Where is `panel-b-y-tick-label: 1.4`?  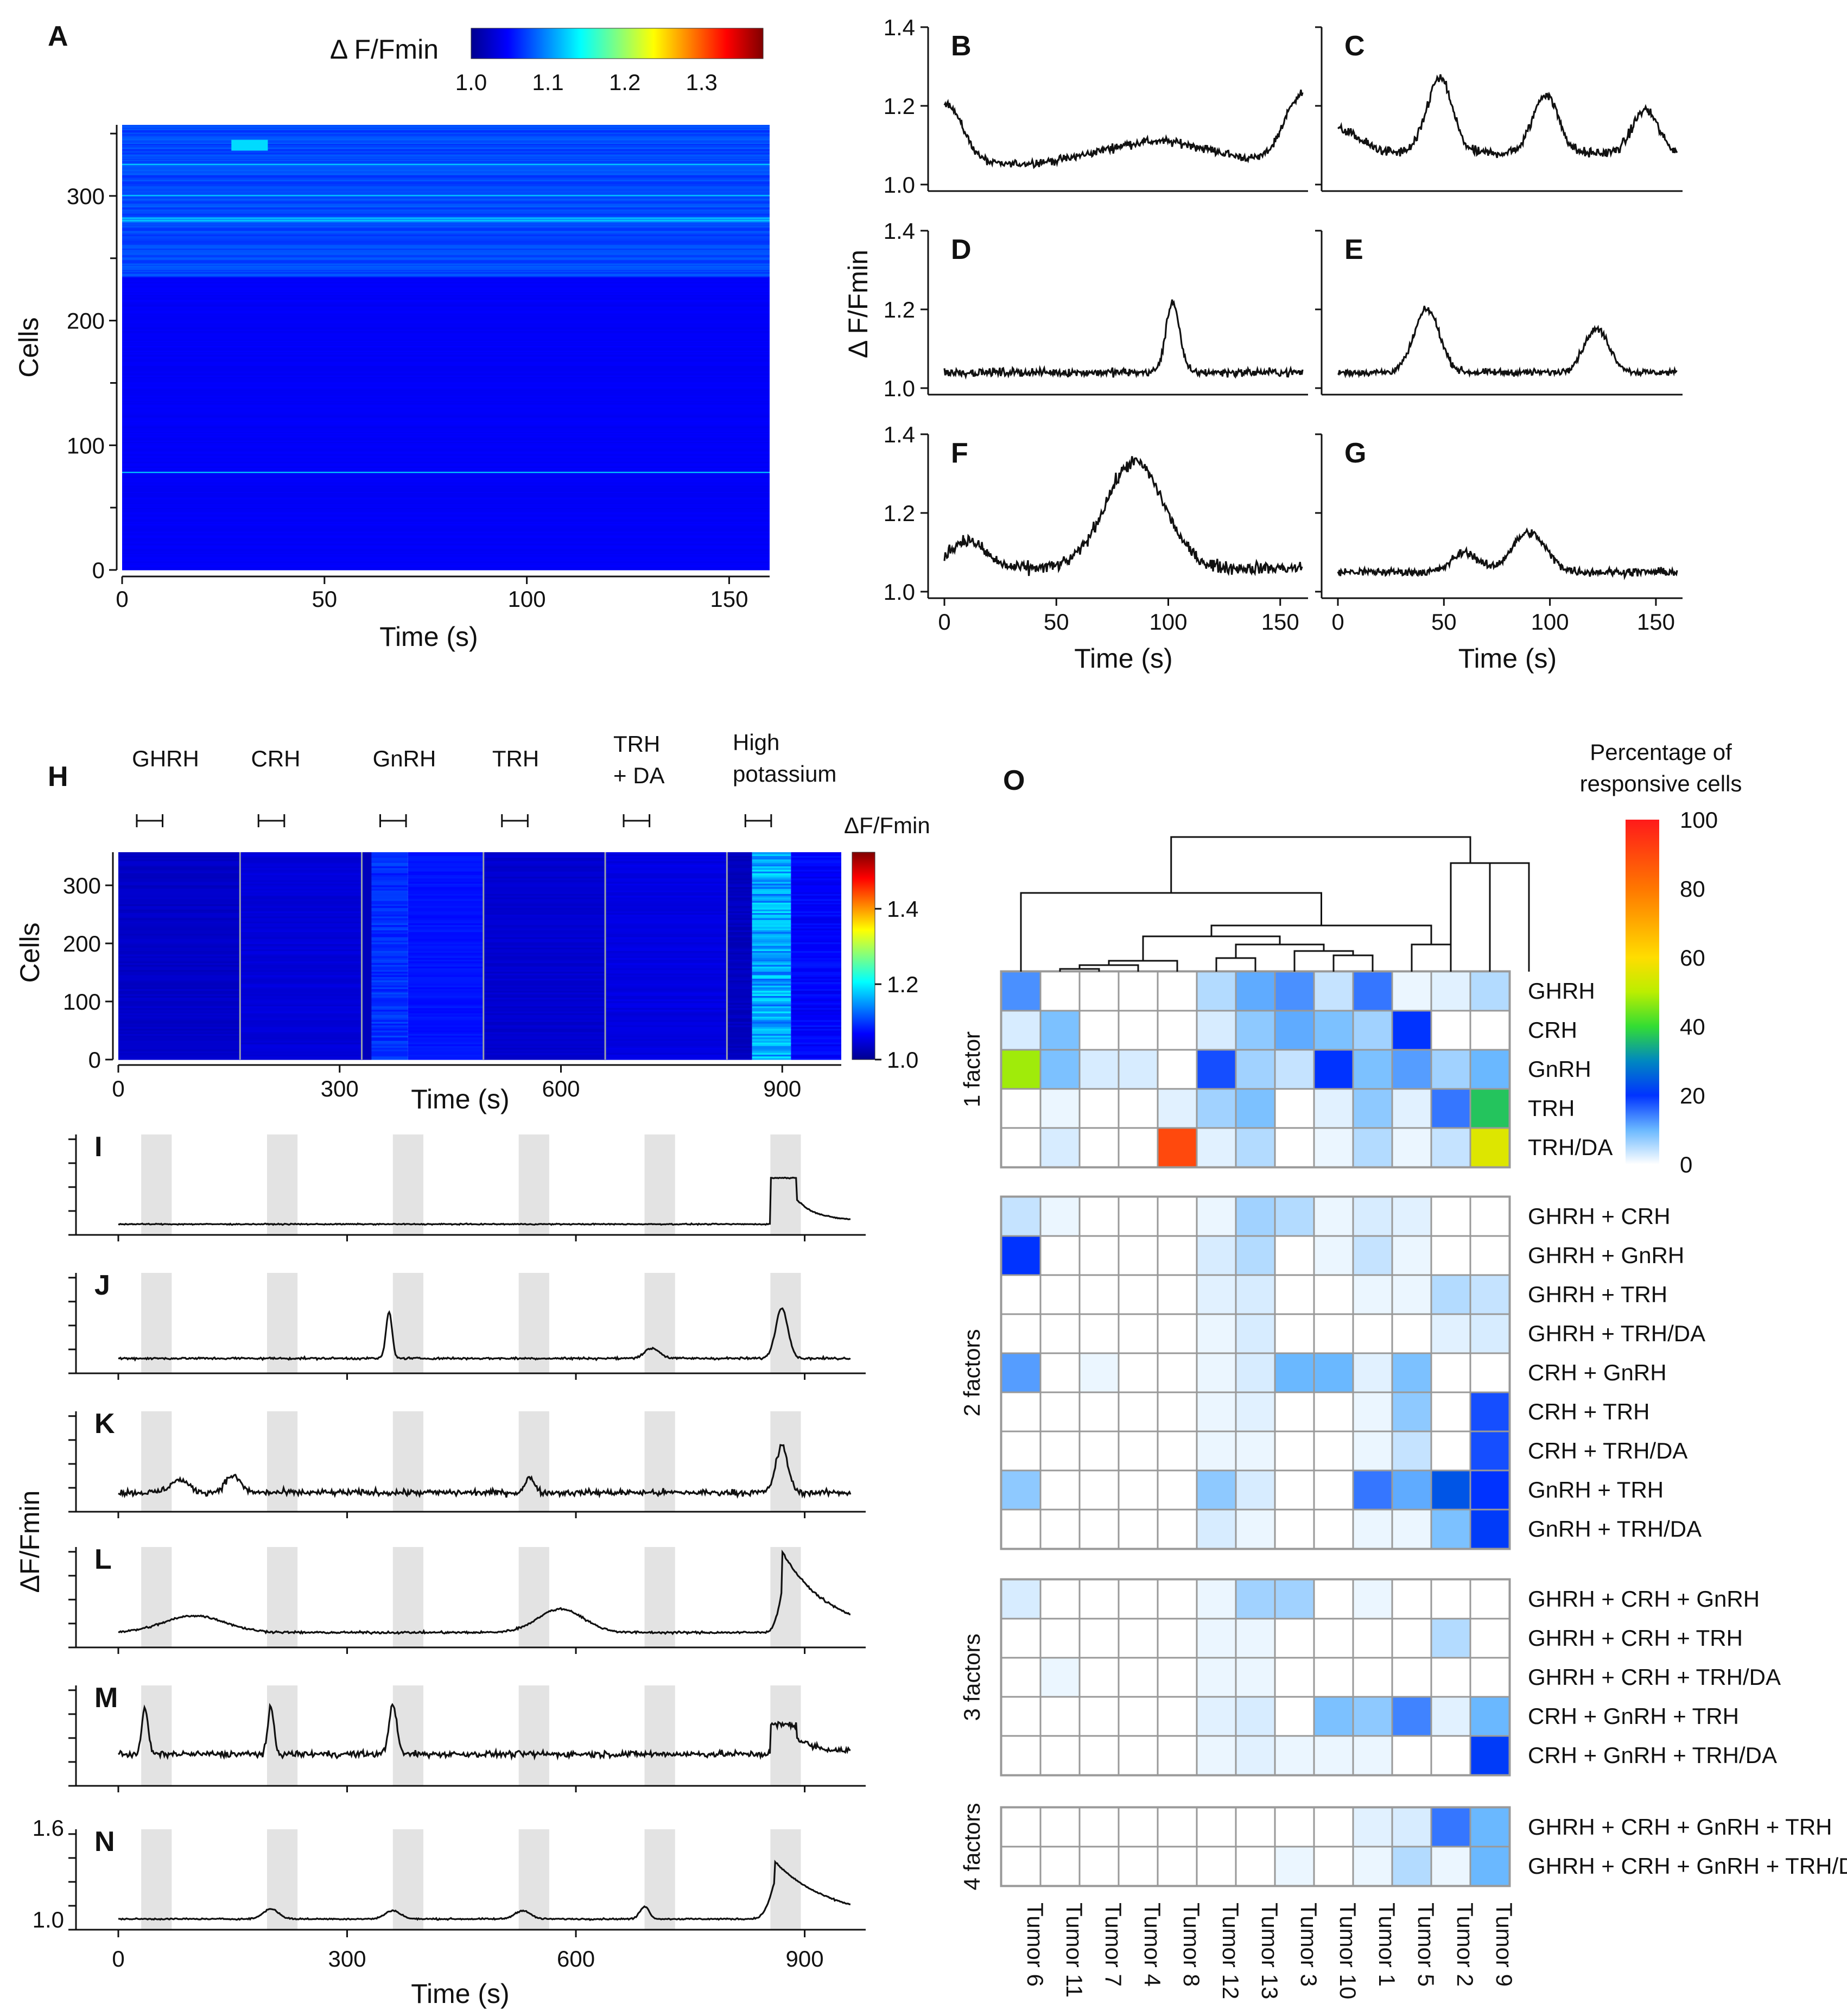
panel-b-y-tick-label: 1.4 is located at coordinates (899, 27).